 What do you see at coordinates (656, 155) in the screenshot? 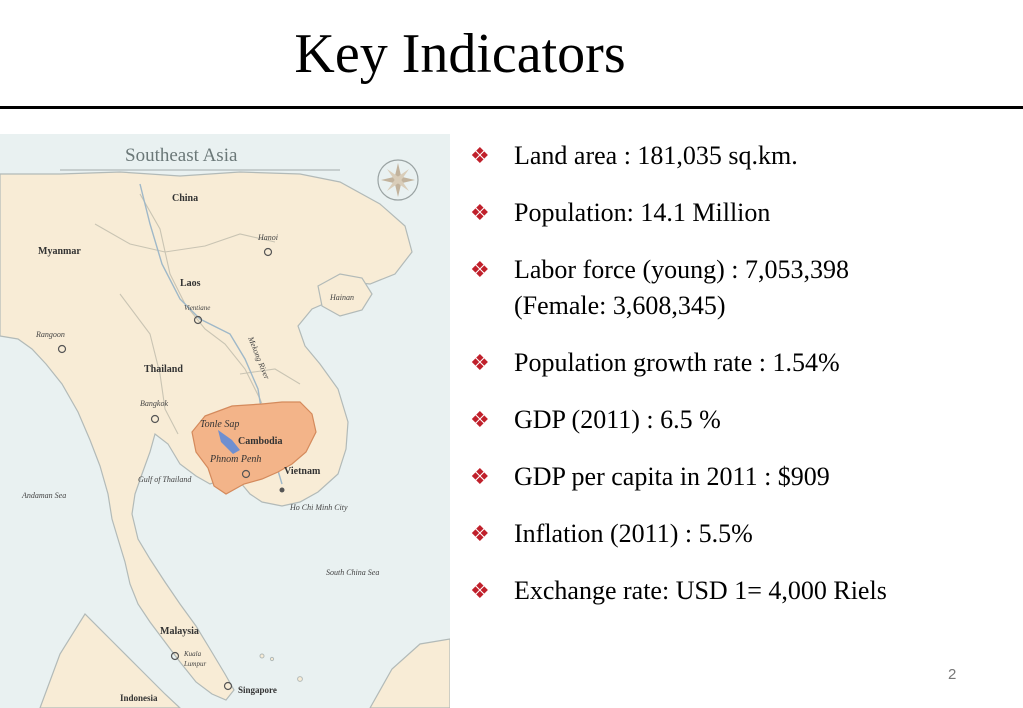
I see `indicator-text: Land area : 181,035 sq.km.` at bounding box center [656, 155].